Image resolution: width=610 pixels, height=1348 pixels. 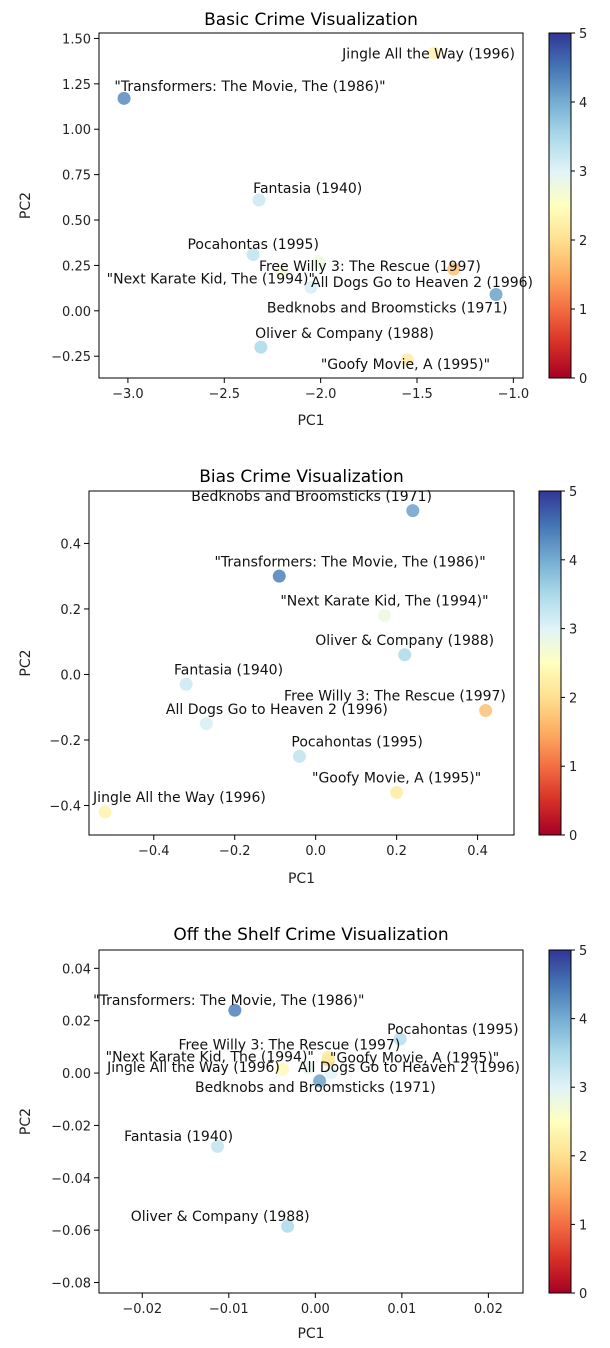 What do you see at coordinates (71, 1179) in the screenshot?
I see `y-tick-label: −0.04` at bounding box center [71, 1179].